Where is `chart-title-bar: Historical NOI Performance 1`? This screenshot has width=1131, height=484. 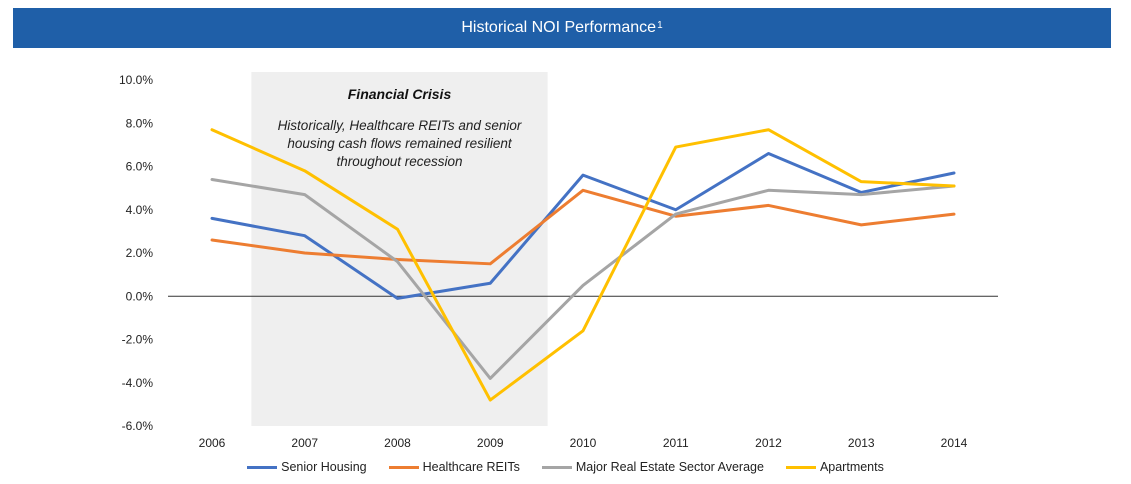 chart-title-bar: Historical NOI Performance 1 is located at coordinates (562, 28).